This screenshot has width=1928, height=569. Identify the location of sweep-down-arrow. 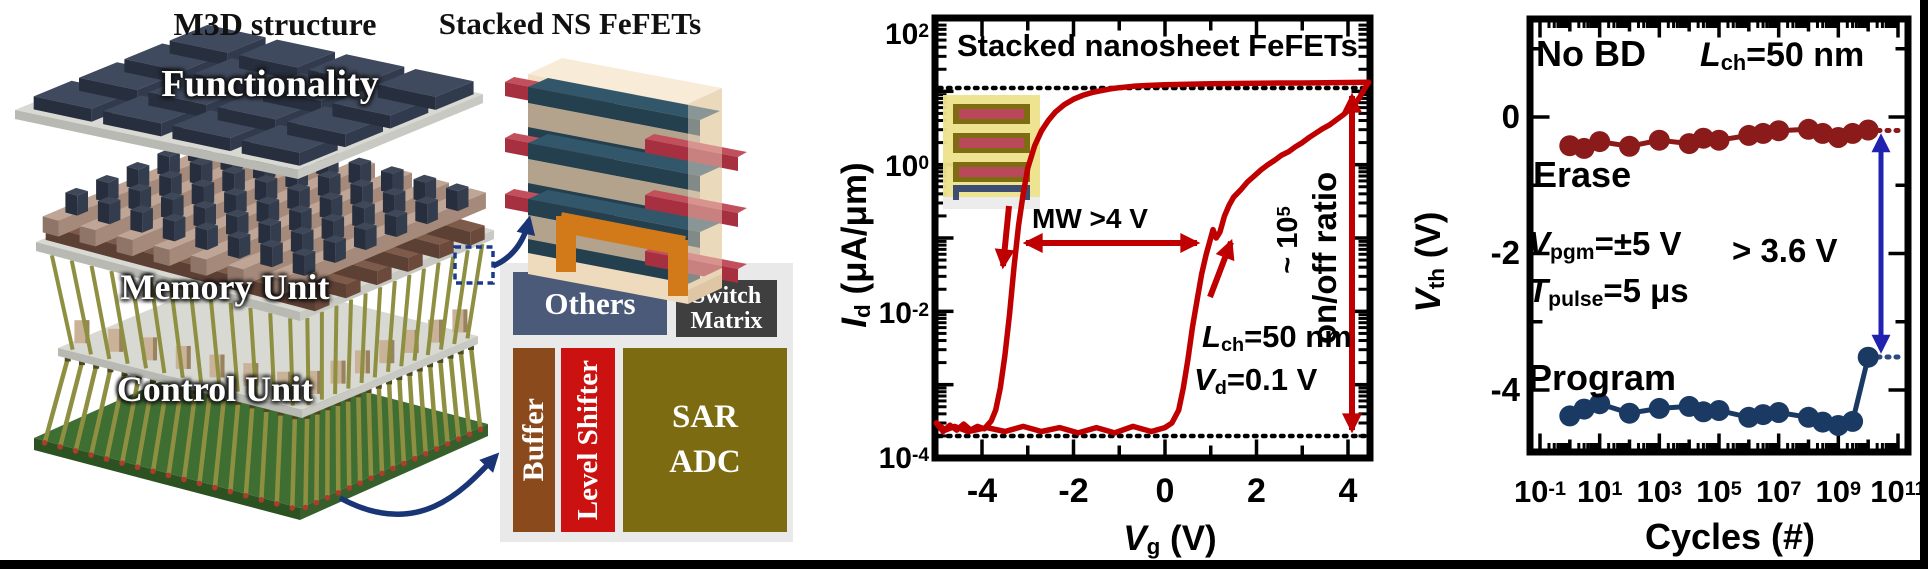
(1004, 237).